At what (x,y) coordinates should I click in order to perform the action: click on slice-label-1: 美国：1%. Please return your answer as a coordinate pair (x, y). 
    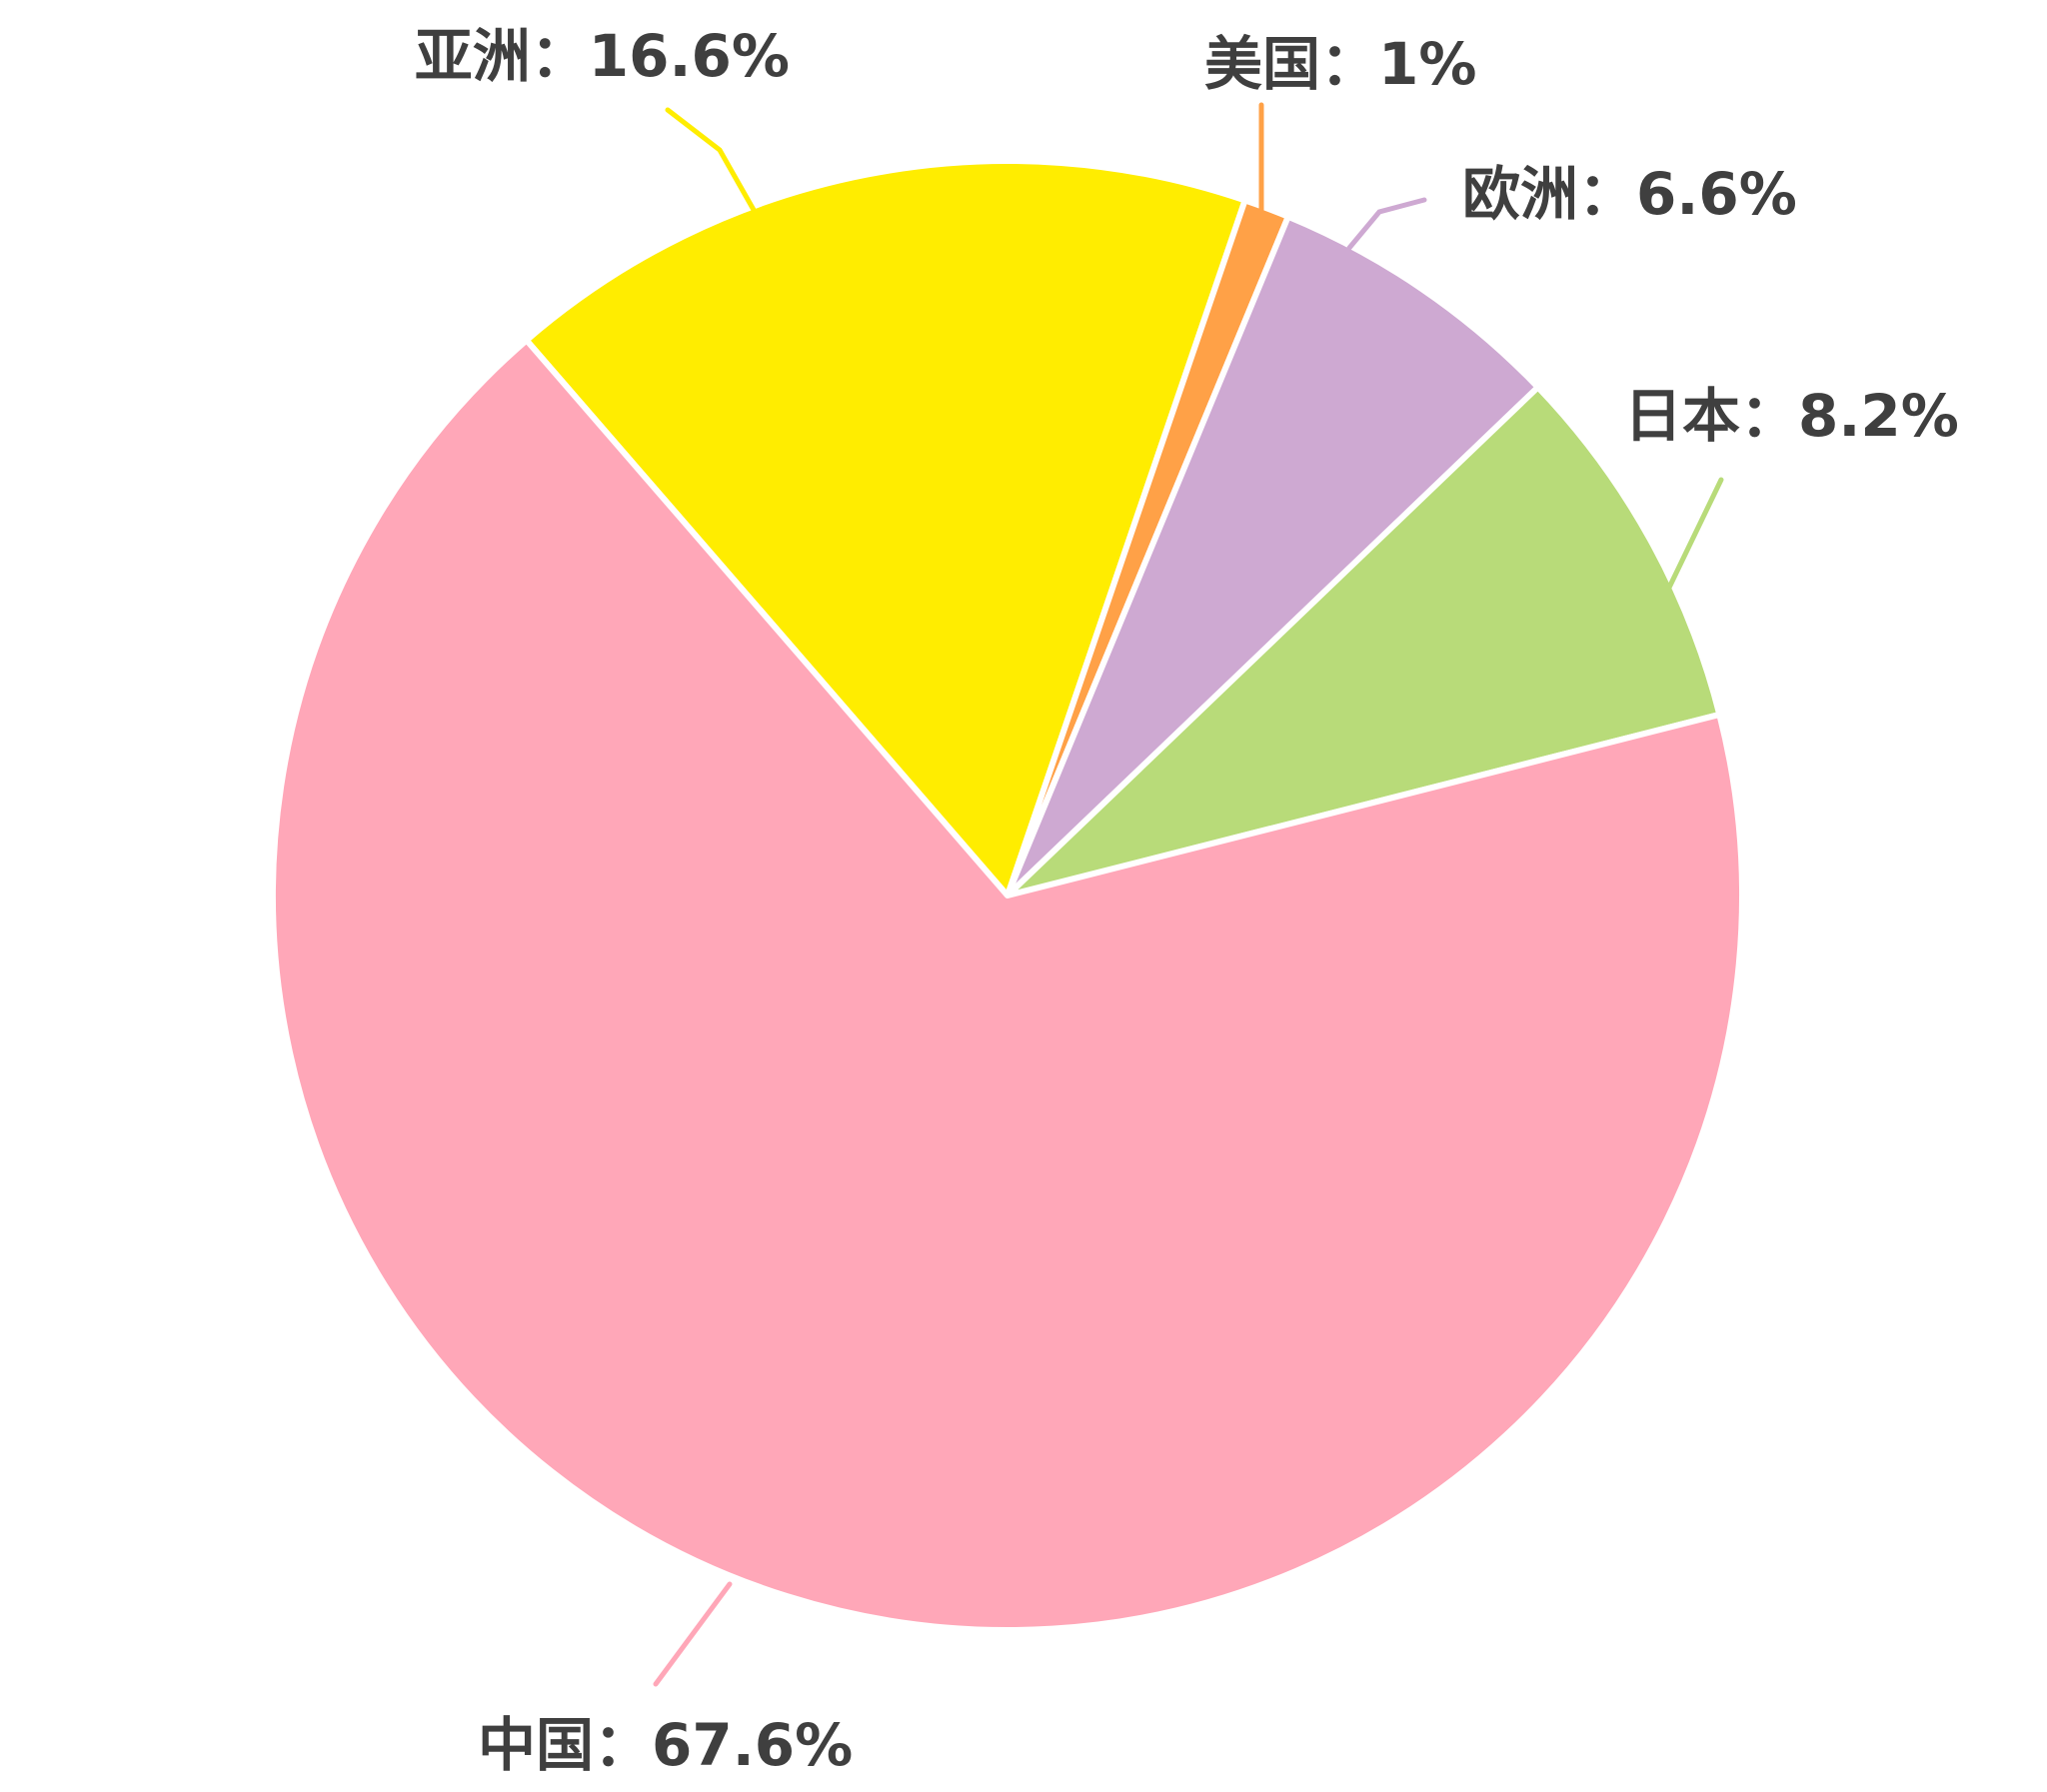
    Looking at the image, I should click on (1340, 64).